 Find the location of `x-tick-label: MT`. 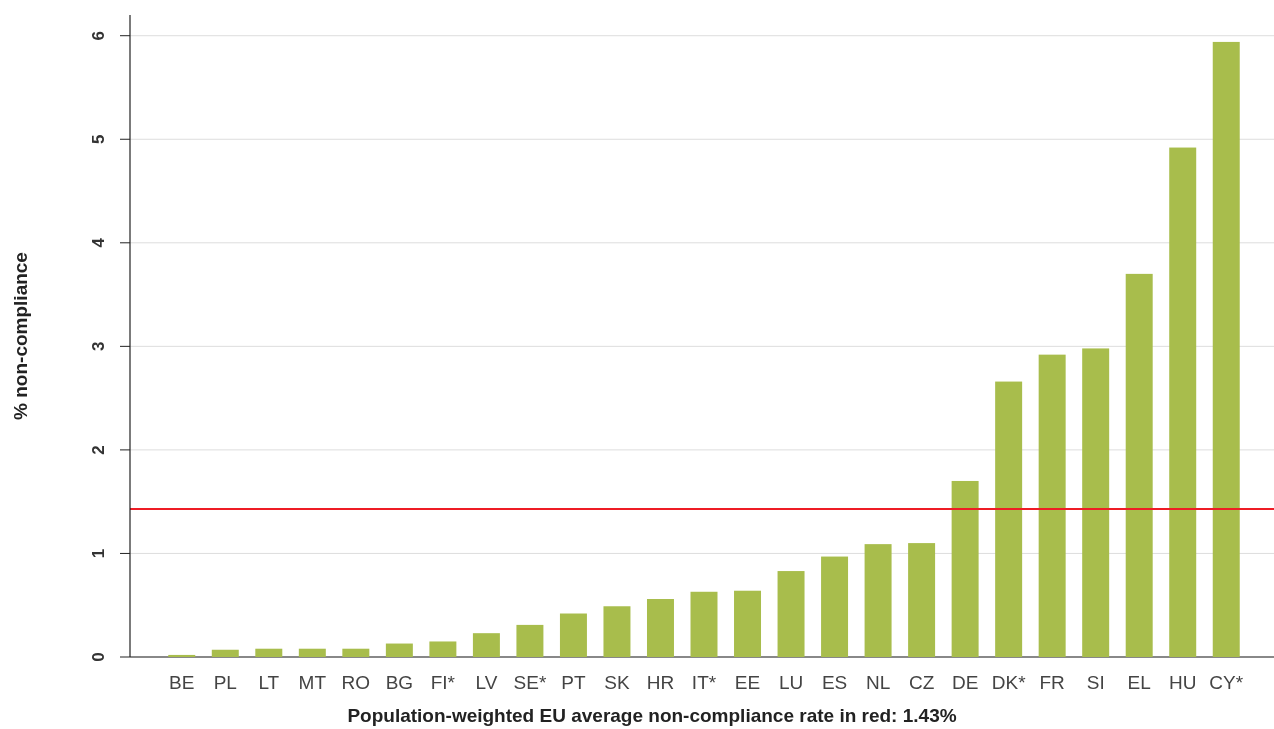

x-tick-label: MT is located at coordinates (312, 682).